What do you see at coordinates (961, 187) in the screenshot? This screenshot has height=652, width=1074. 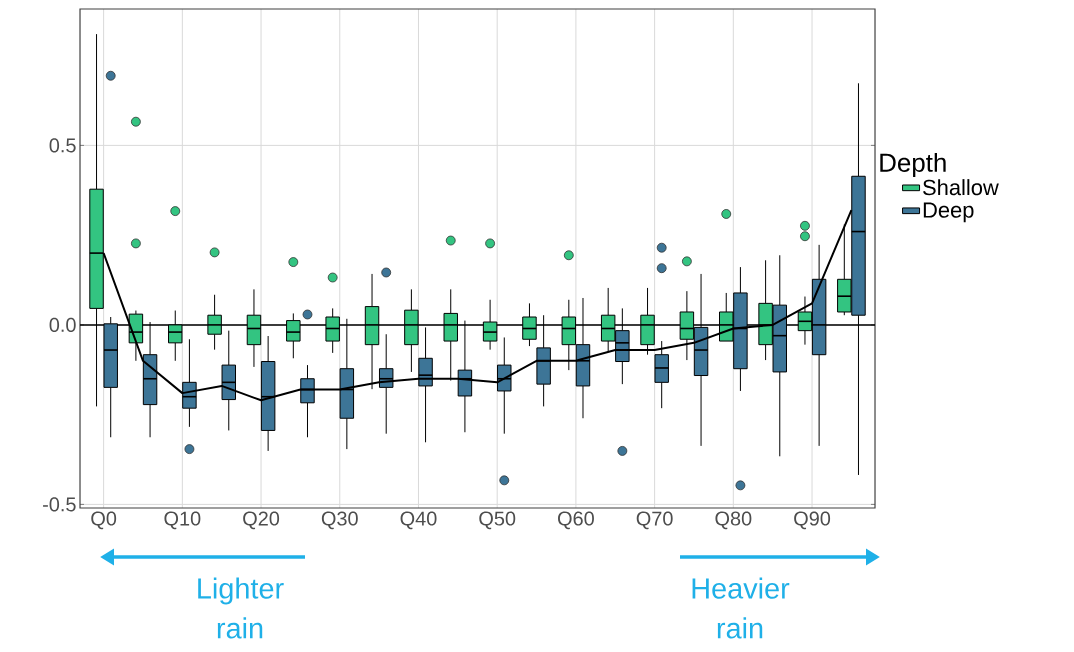 I see `legend-label: Shallow` at bounding box center [961, 187].